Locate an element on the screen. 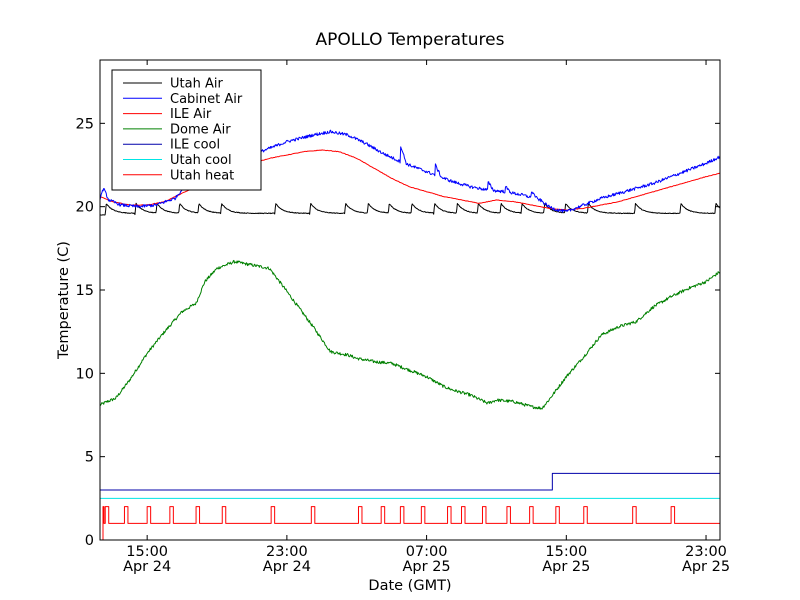 Image resolution: width=800 pixels, height=600 pixels. legend-label-ile-air: ILE Air is located at coordinates (191, 114).